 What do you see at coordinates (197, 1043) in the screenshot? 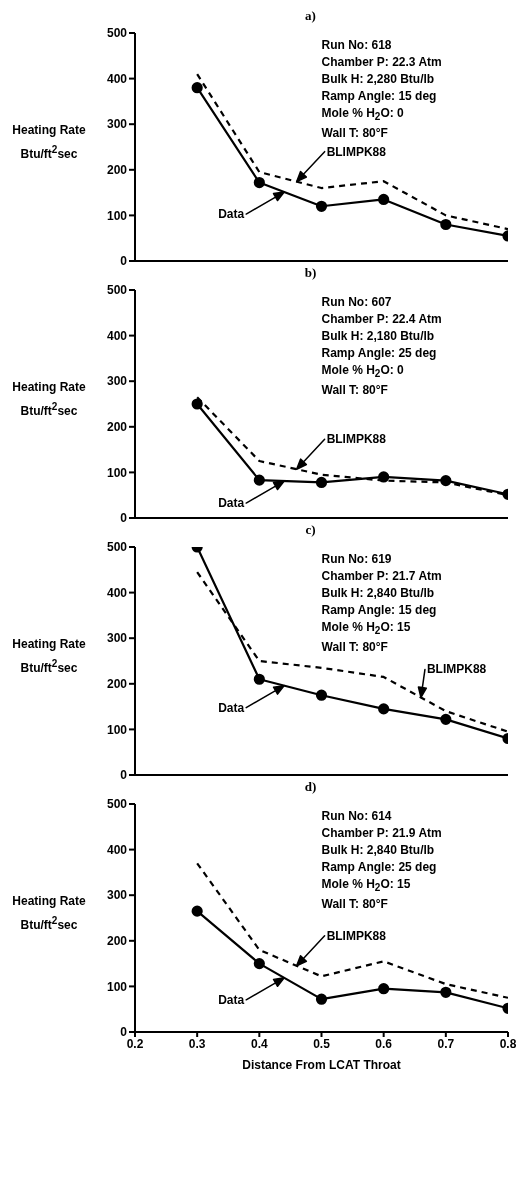
I see `x-tick-label: 0.3` at bounding box center [197, 1043].